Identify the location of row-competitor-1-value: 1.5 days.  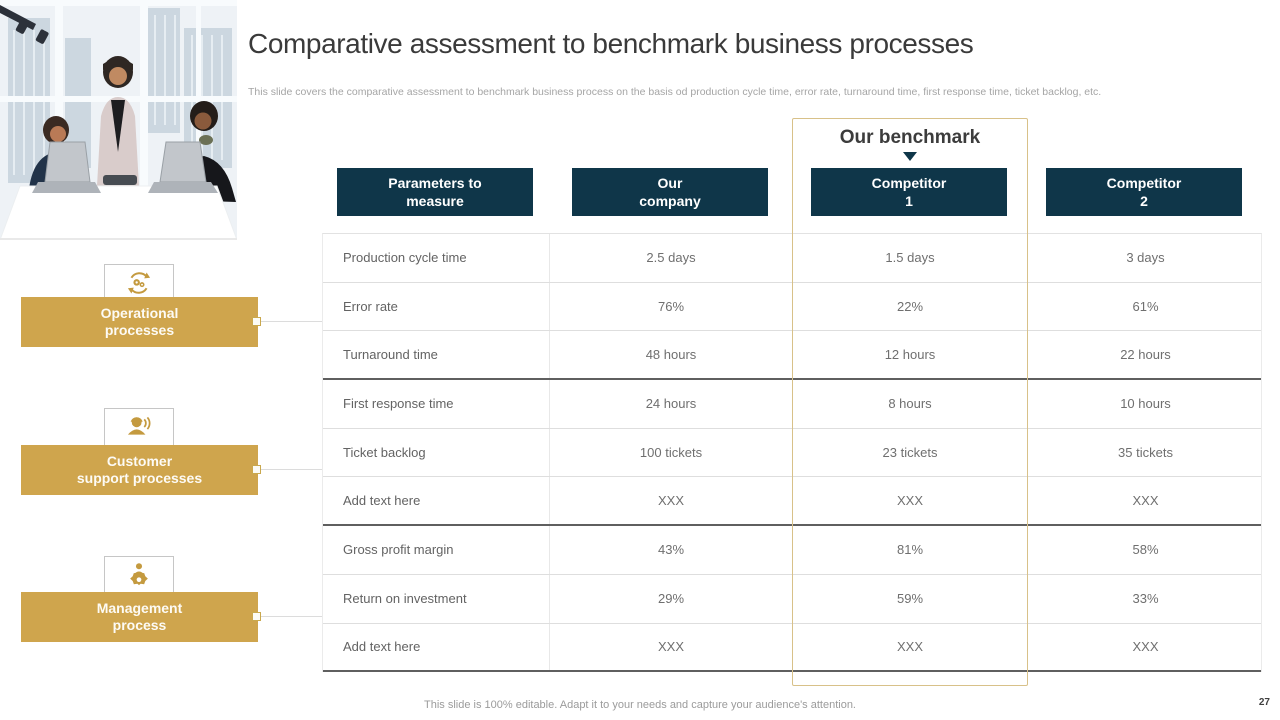
(910, 258).